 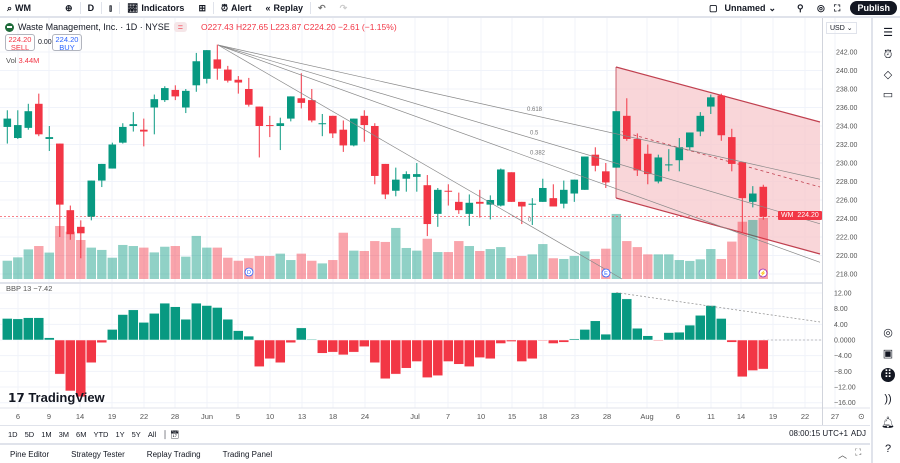 I want to click on tab-replay-trading: Replay Trading, so click(x=173, y=454).